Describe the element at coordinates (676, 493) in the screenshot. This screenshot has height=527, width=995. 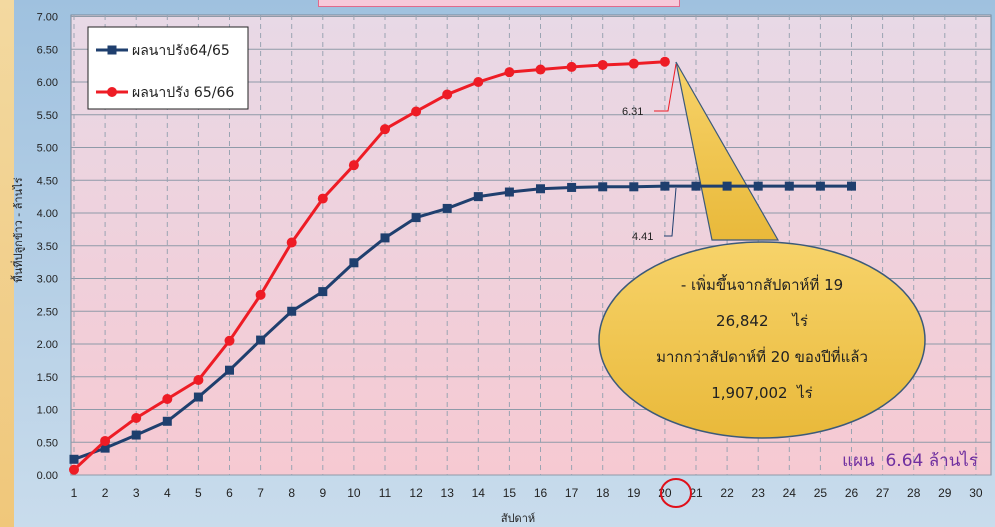
I see `highlight-circle` at that location.